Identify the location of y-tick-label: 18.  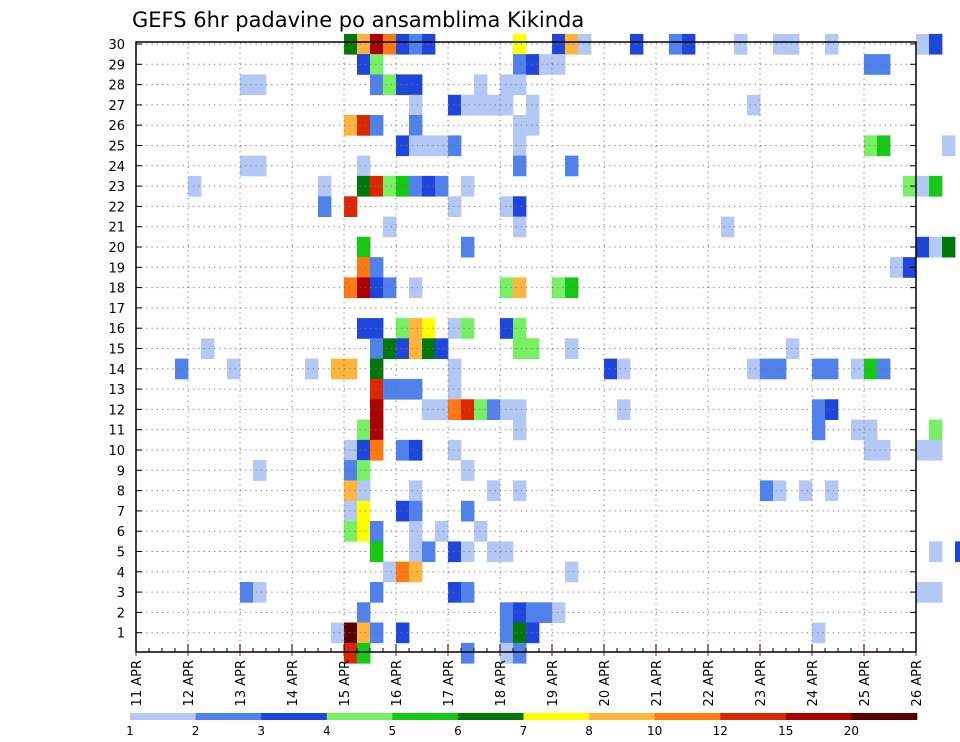
(116, 289).